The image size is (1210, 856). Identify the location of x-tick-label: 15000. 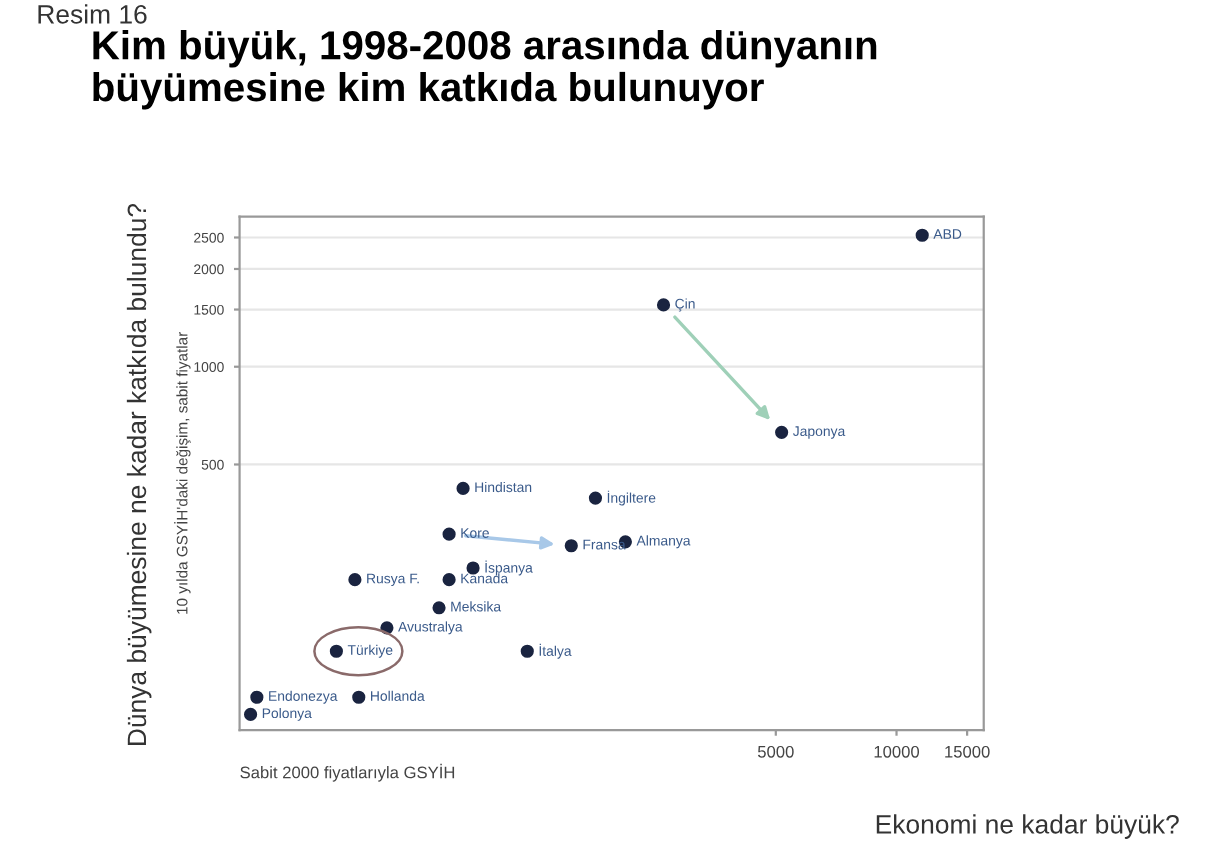
(967, 751).